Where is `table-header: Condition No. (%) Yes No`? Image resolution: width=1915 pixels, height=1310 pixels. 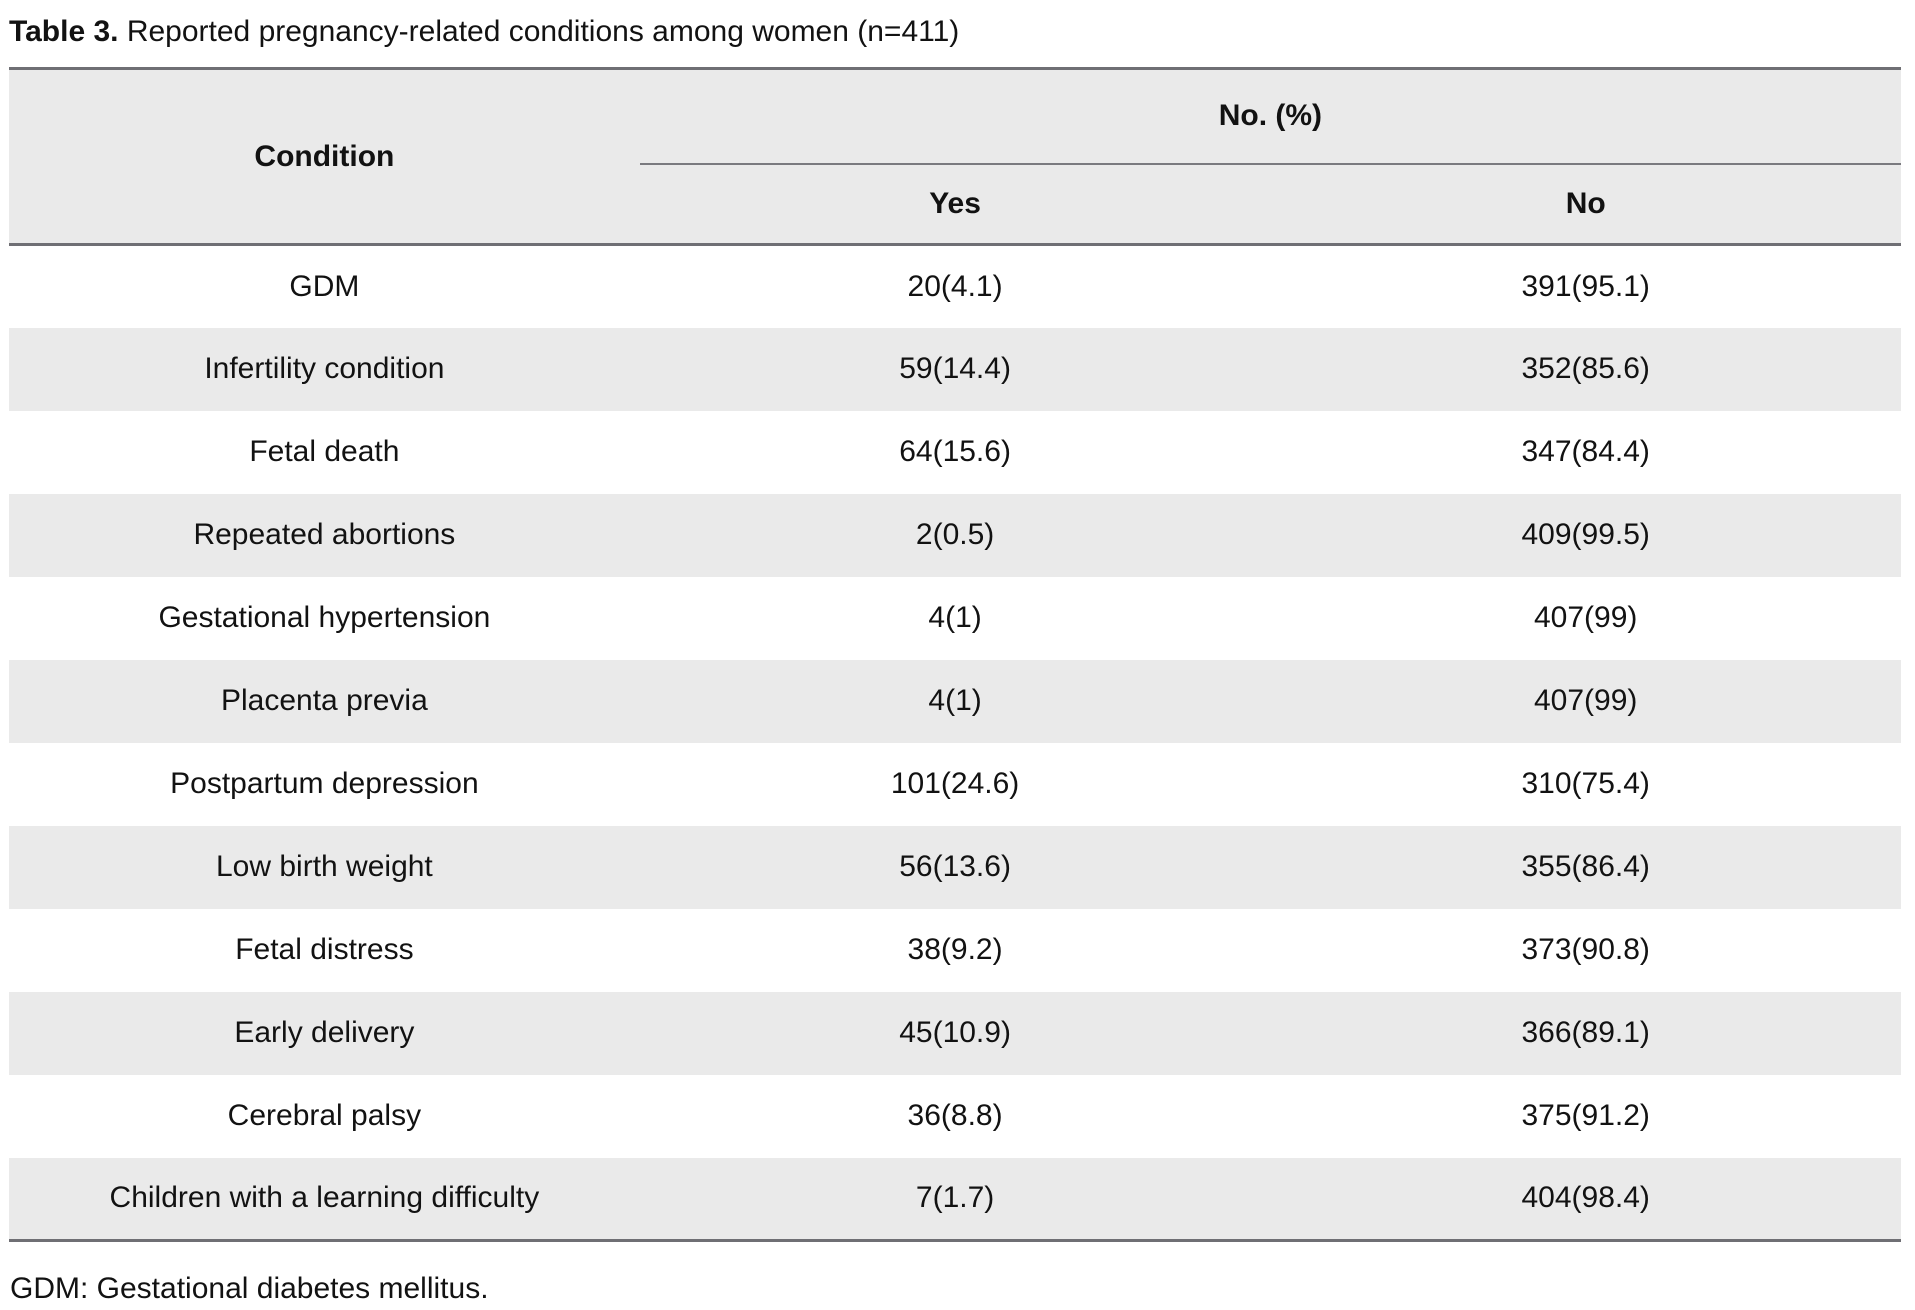 table-header: Condition No. (%) Yes No is located at coordinates (955, 157).